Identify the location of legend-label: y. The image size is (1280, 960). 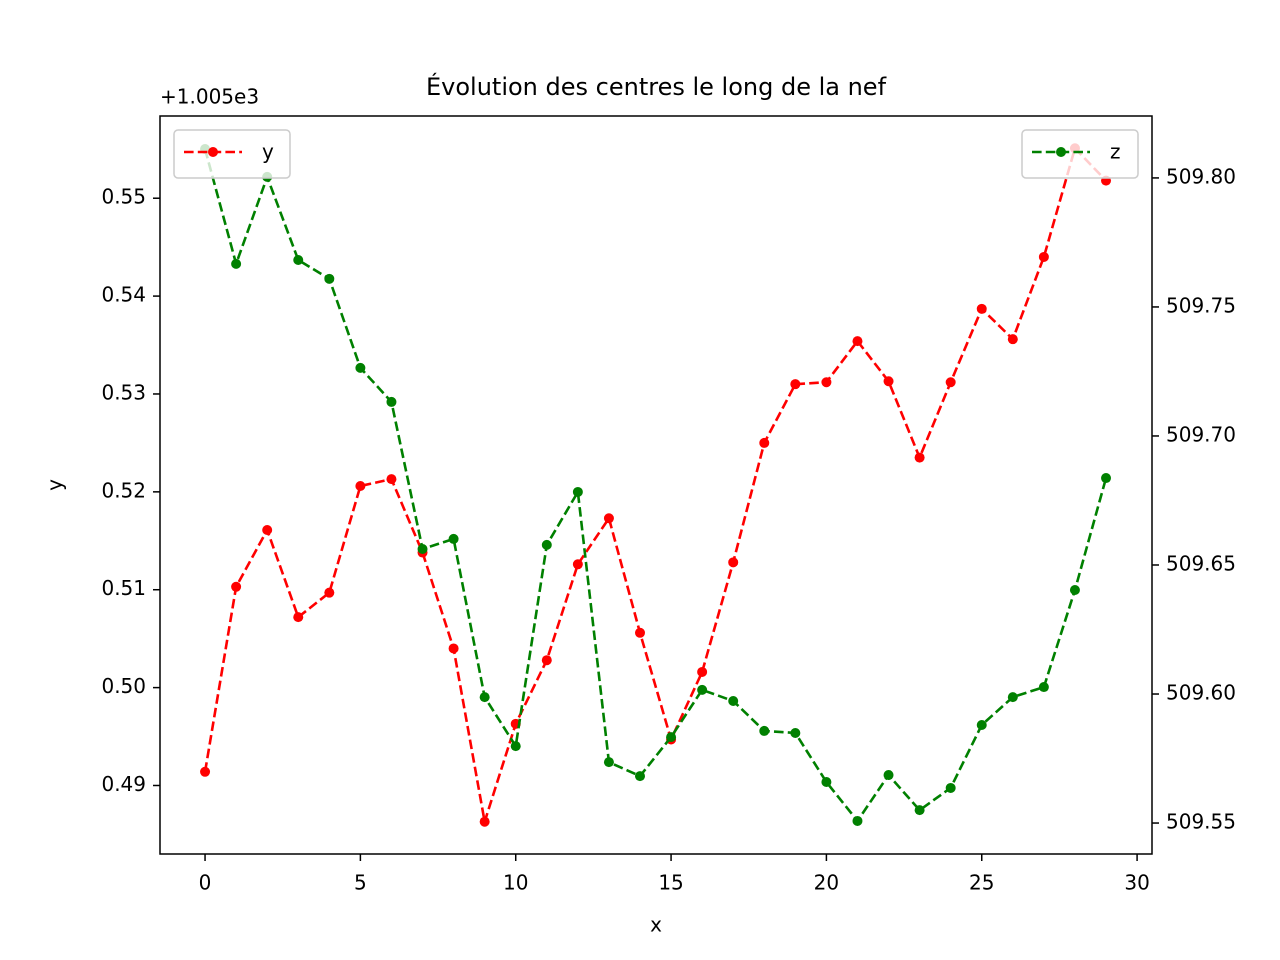
(268, 152).